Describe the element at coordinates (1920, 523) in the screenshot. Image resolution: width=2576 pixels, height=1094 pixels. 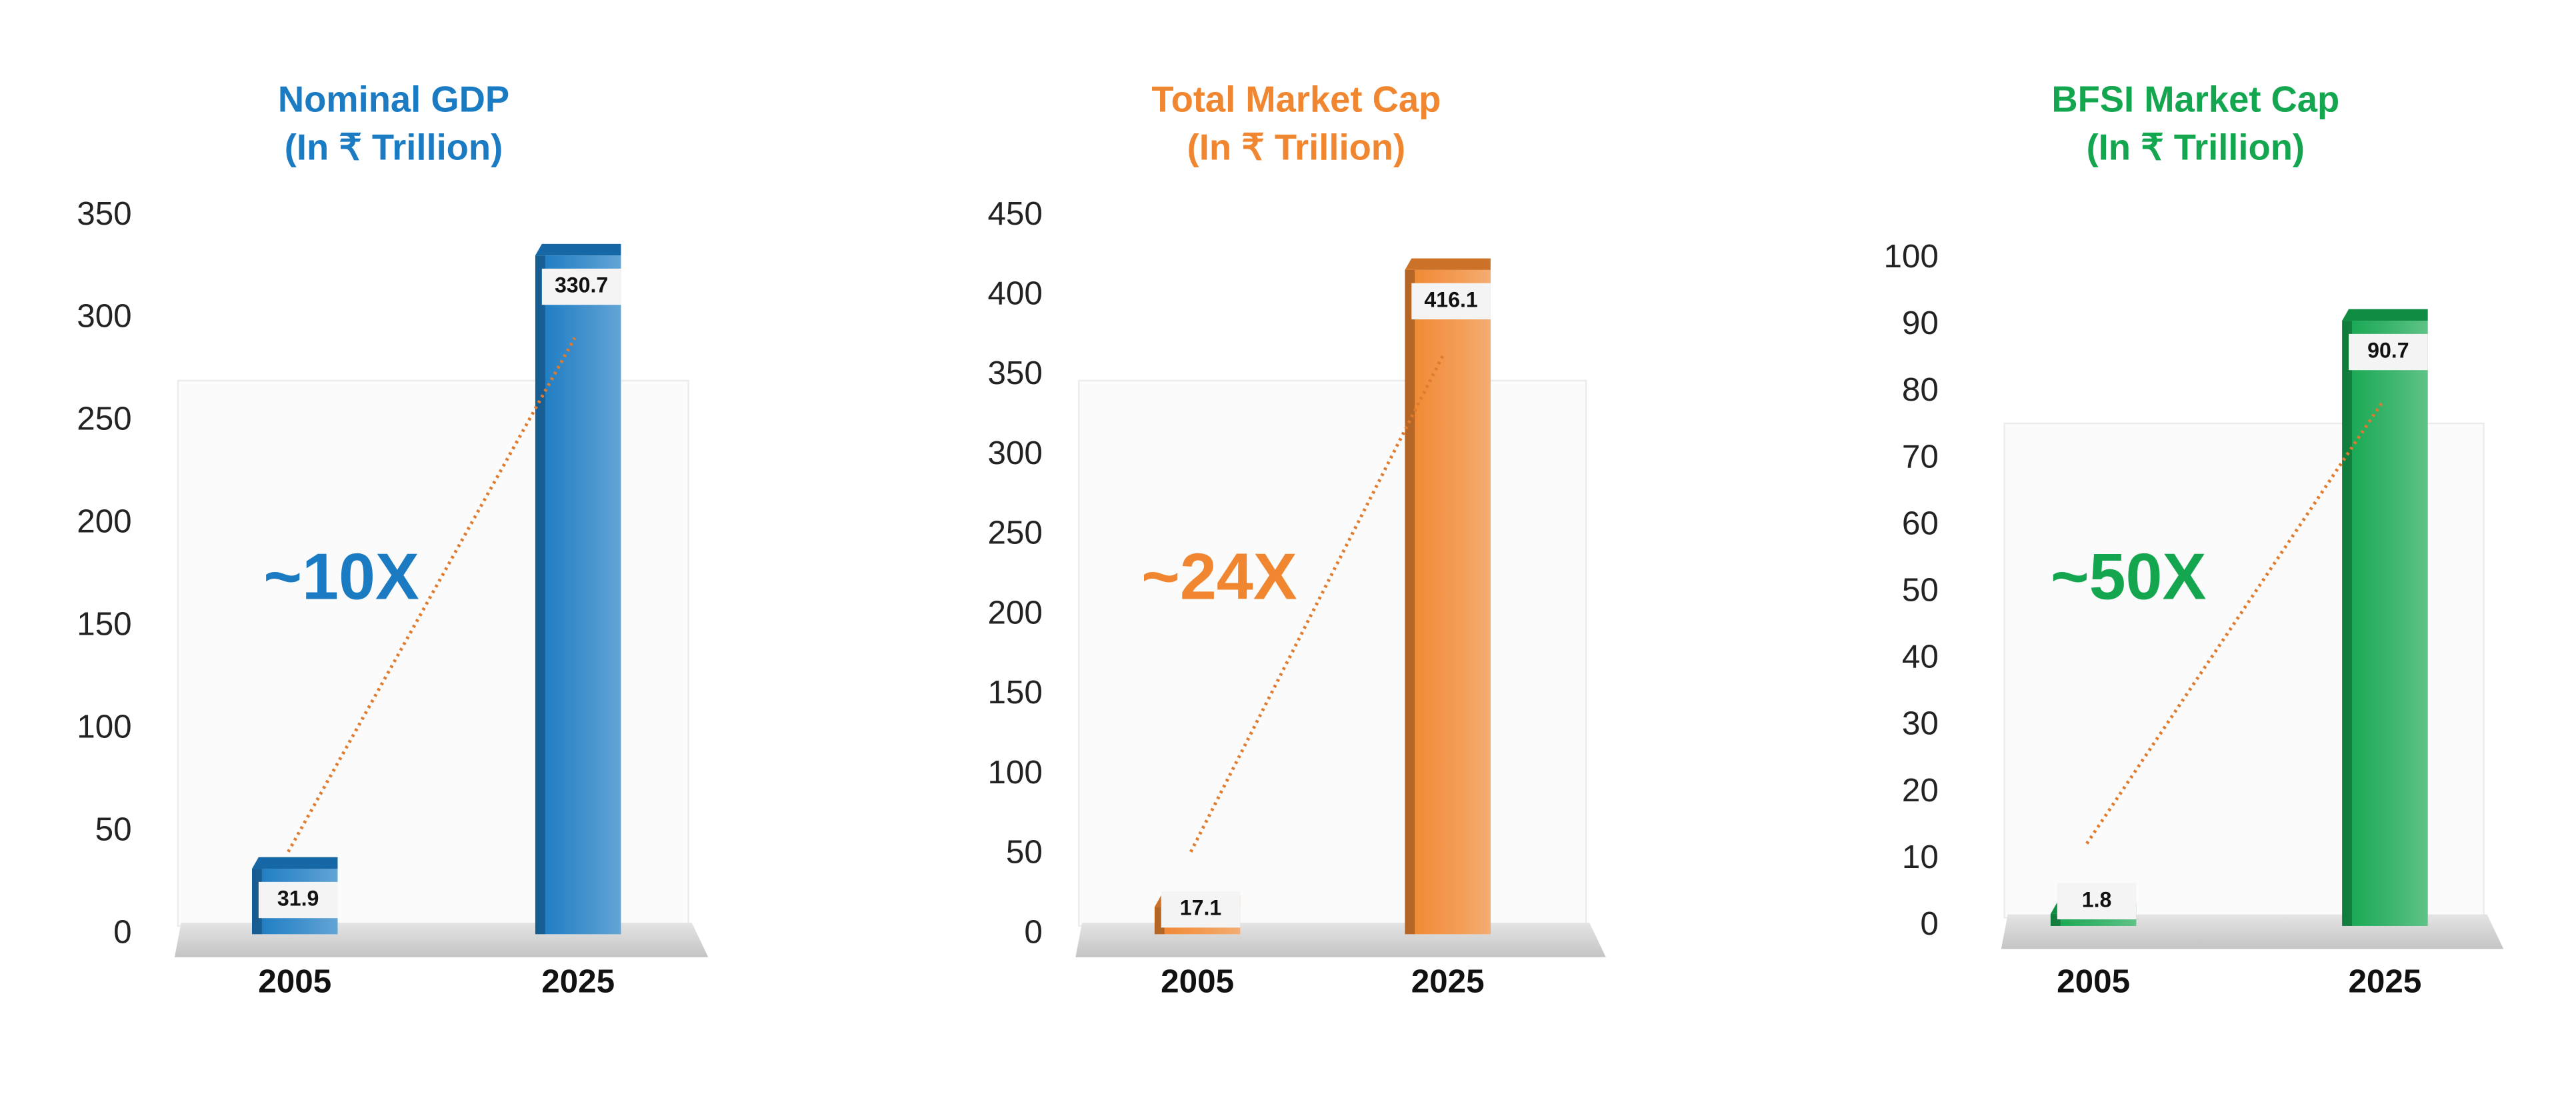
I see `y-tick-label: 60` at that location.